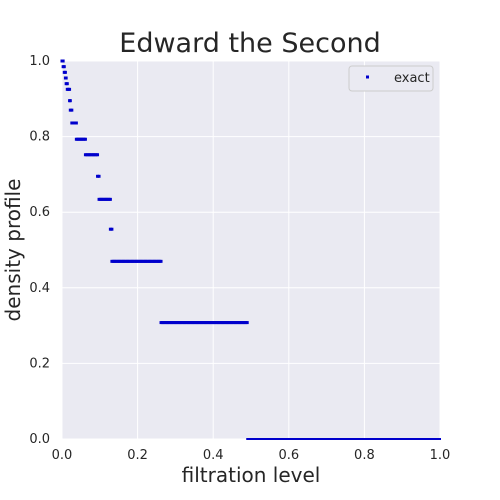 The image size is (500, 500). I want to click on y-tick-label: 0.0, so click(39, 439).